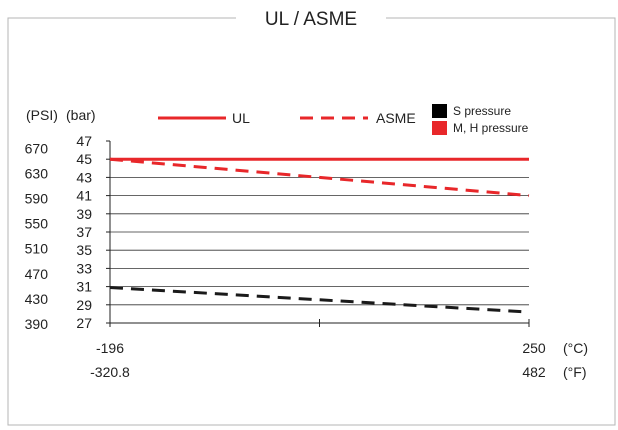  What do you see at coordinates (534, 348) in the screenshot?
I see `x-tick-c-max: 250` at bounding box center [534, 348].